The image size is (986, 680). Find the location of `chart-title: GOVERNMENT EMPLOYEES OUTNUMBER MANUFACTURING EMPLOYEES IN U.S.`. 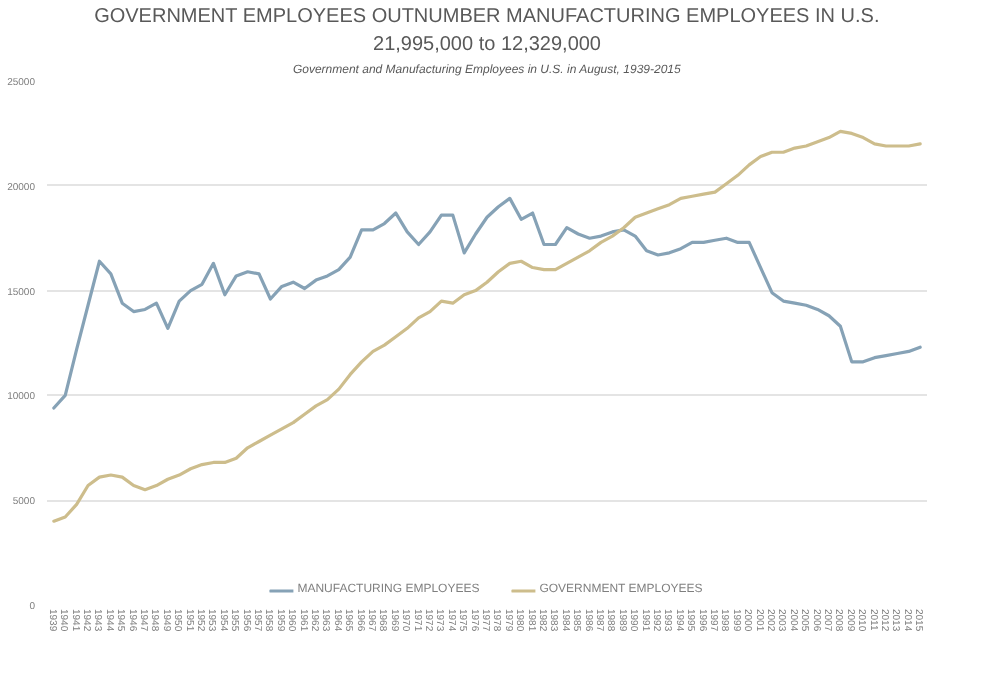

chart-title: GOVERNMENT EMPLOYEES OUTNUMBER MANUFACTURING EMPLOYEES IN U.S. is located at coordinates (487, 17).